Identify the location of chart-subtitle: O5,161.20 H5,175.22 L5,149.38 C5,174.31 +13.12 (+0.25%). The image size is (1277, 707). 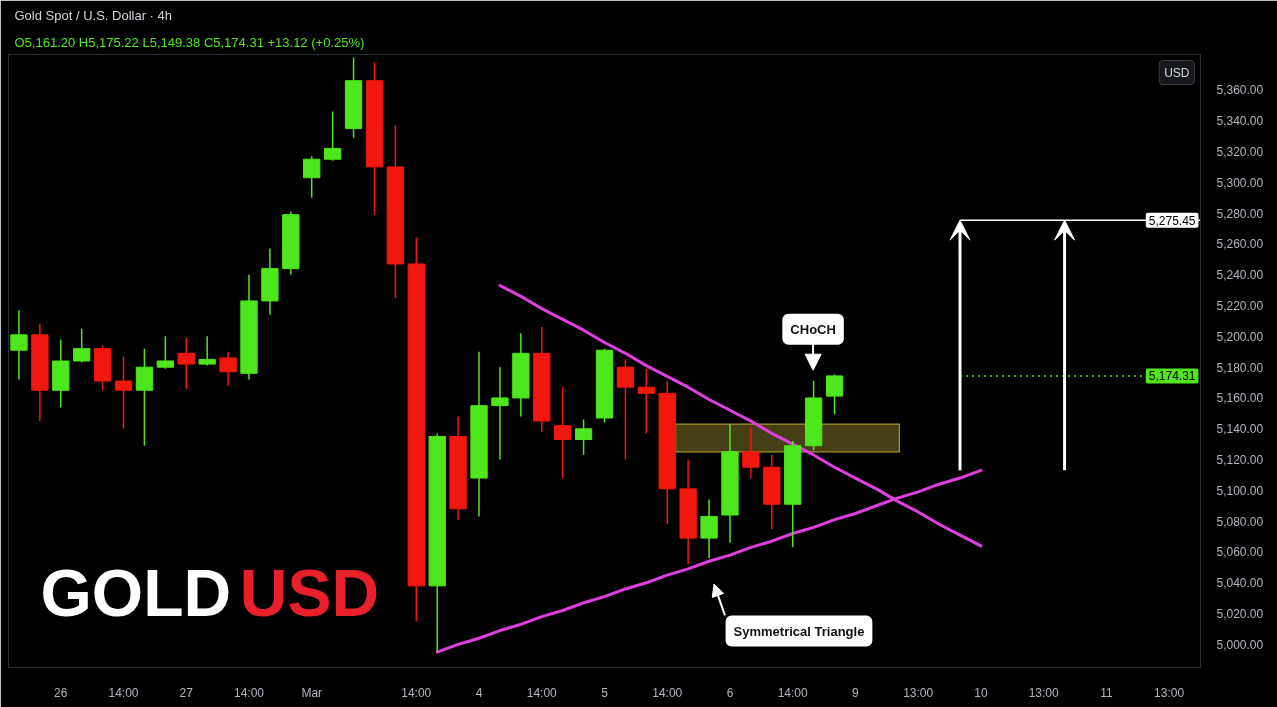
(189, 42).